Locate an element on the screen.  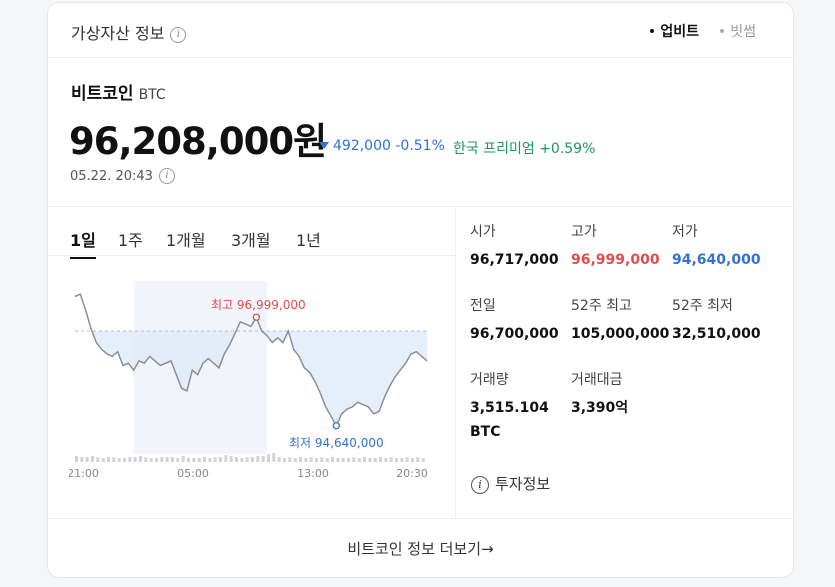
stat-value: 96,717,000 is located at coordinates (514, 260).